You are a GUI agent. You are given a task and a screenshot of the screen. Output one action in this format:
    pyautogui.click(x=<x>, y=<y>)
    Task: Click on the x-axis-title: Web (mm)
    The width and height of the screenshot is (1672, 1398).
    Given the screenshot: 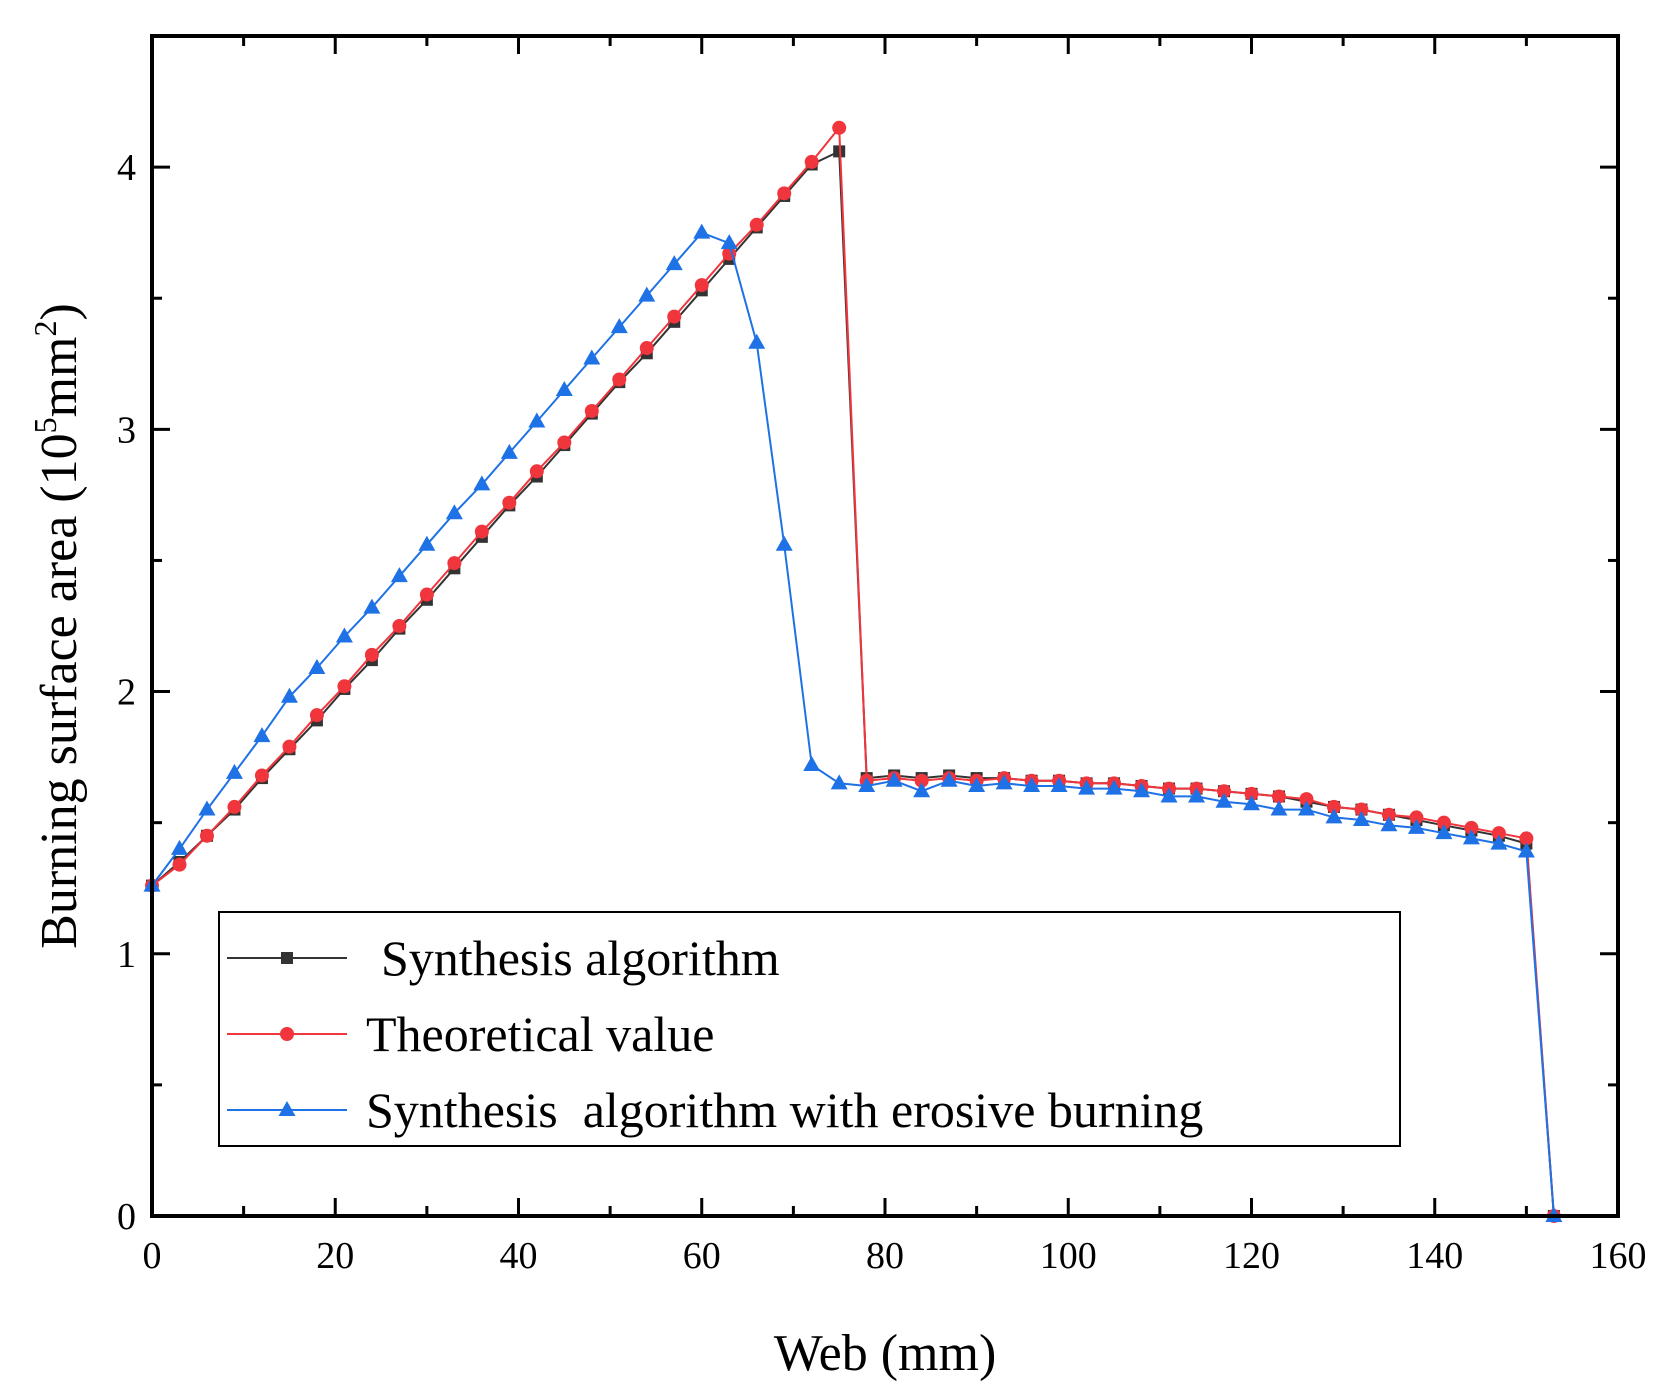 What is the action you would take?
    pyautogui.click(x=885, y=1353)
    